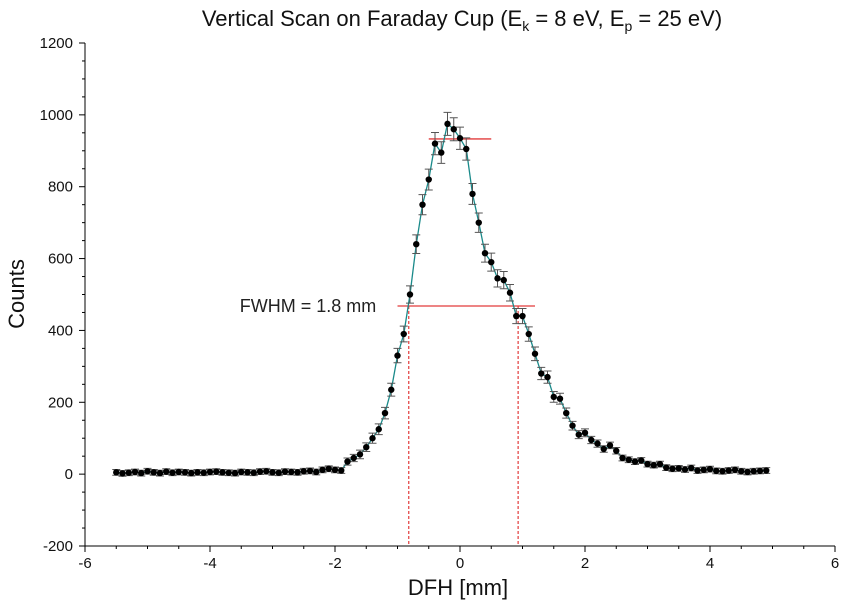  I want to click on fwhm-label: FWHM = 1.8 mm, so click(308, 306).